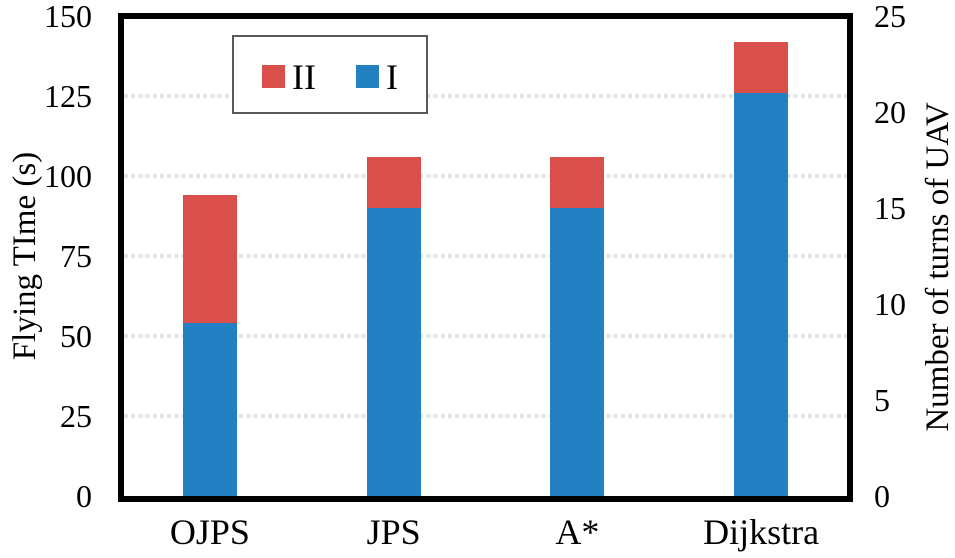 Image resolution: width=955 pixels, height=558 pixels. Describe the element at coordinates (761, 294) in the screenshot. I see `bar-Dijkstra-segment-I` at that location.